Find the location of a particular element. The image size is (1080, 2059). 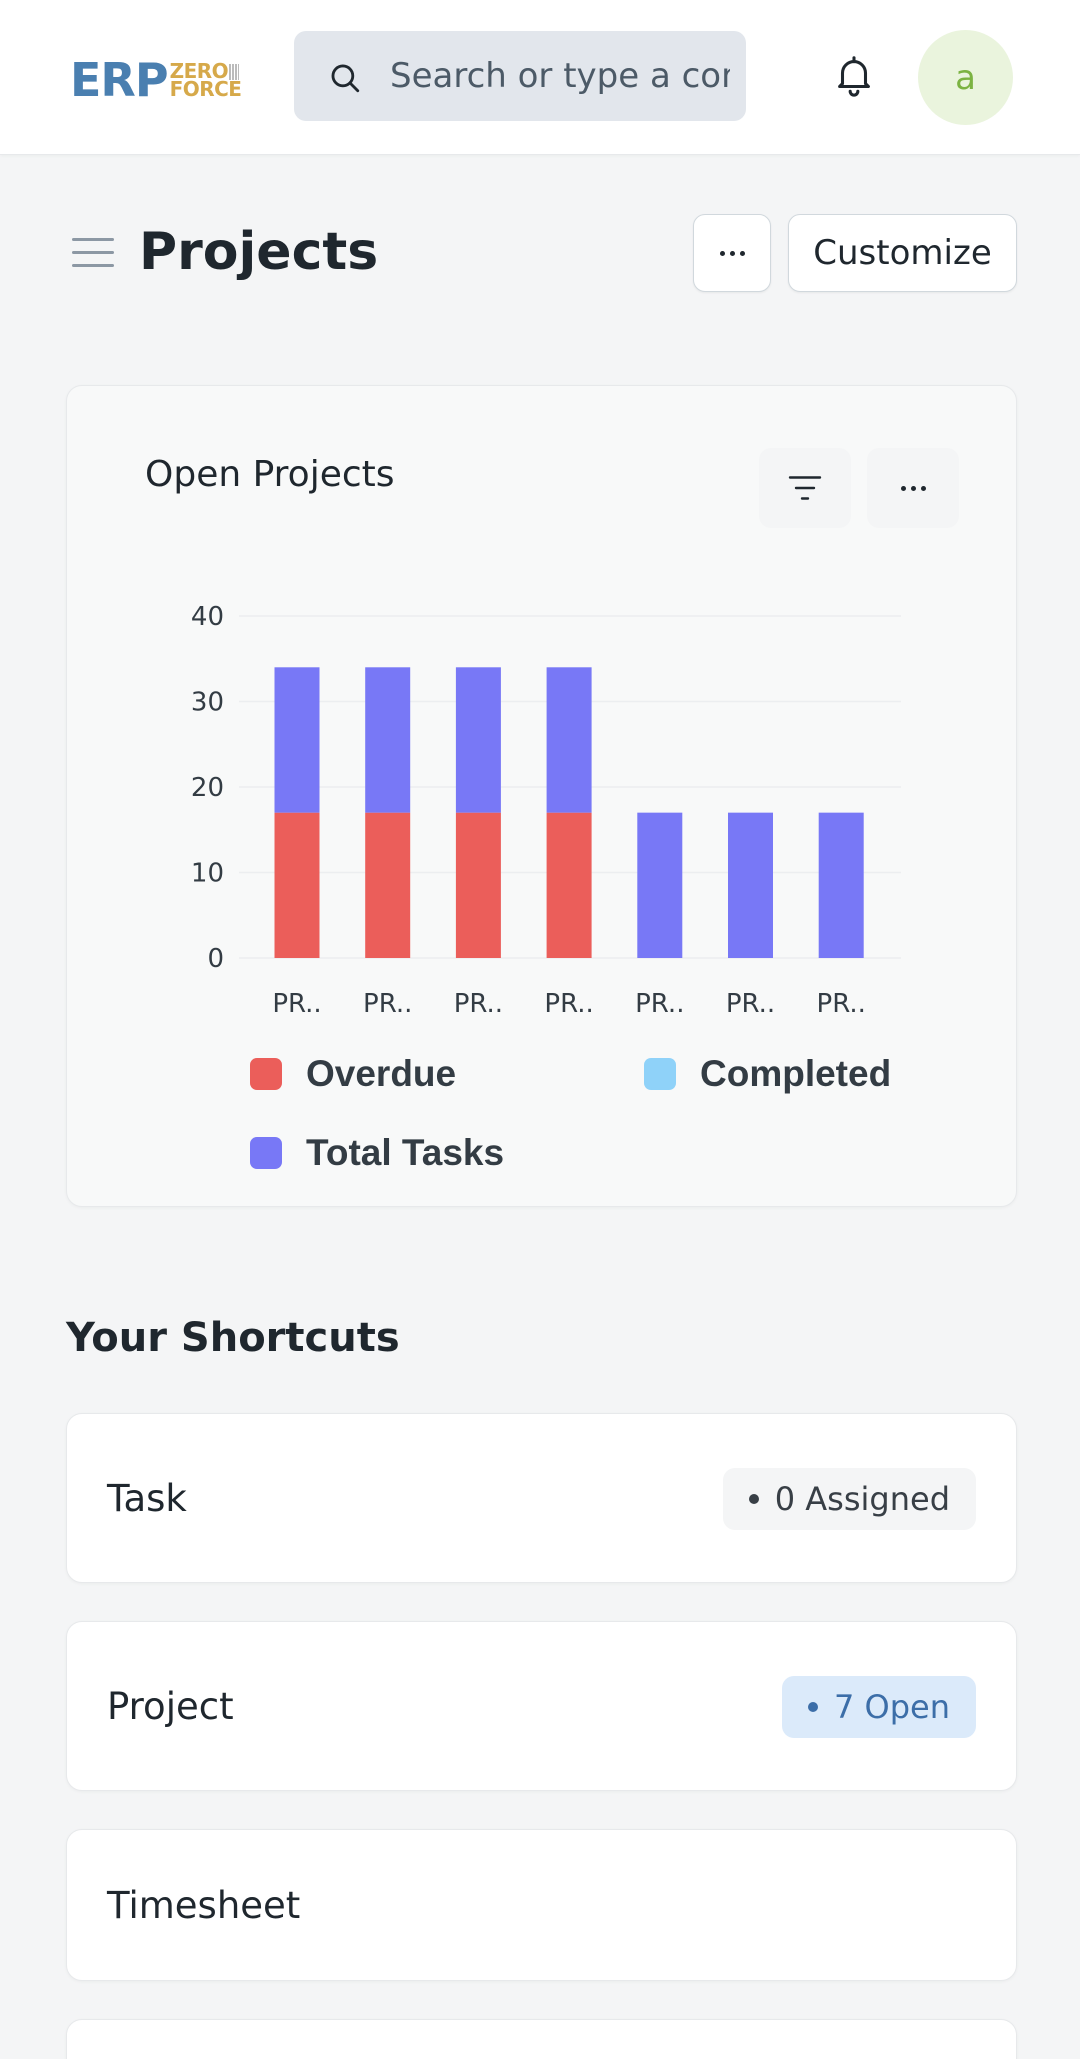

sidebar-toggle-icon is located at coordinates (93, 254).